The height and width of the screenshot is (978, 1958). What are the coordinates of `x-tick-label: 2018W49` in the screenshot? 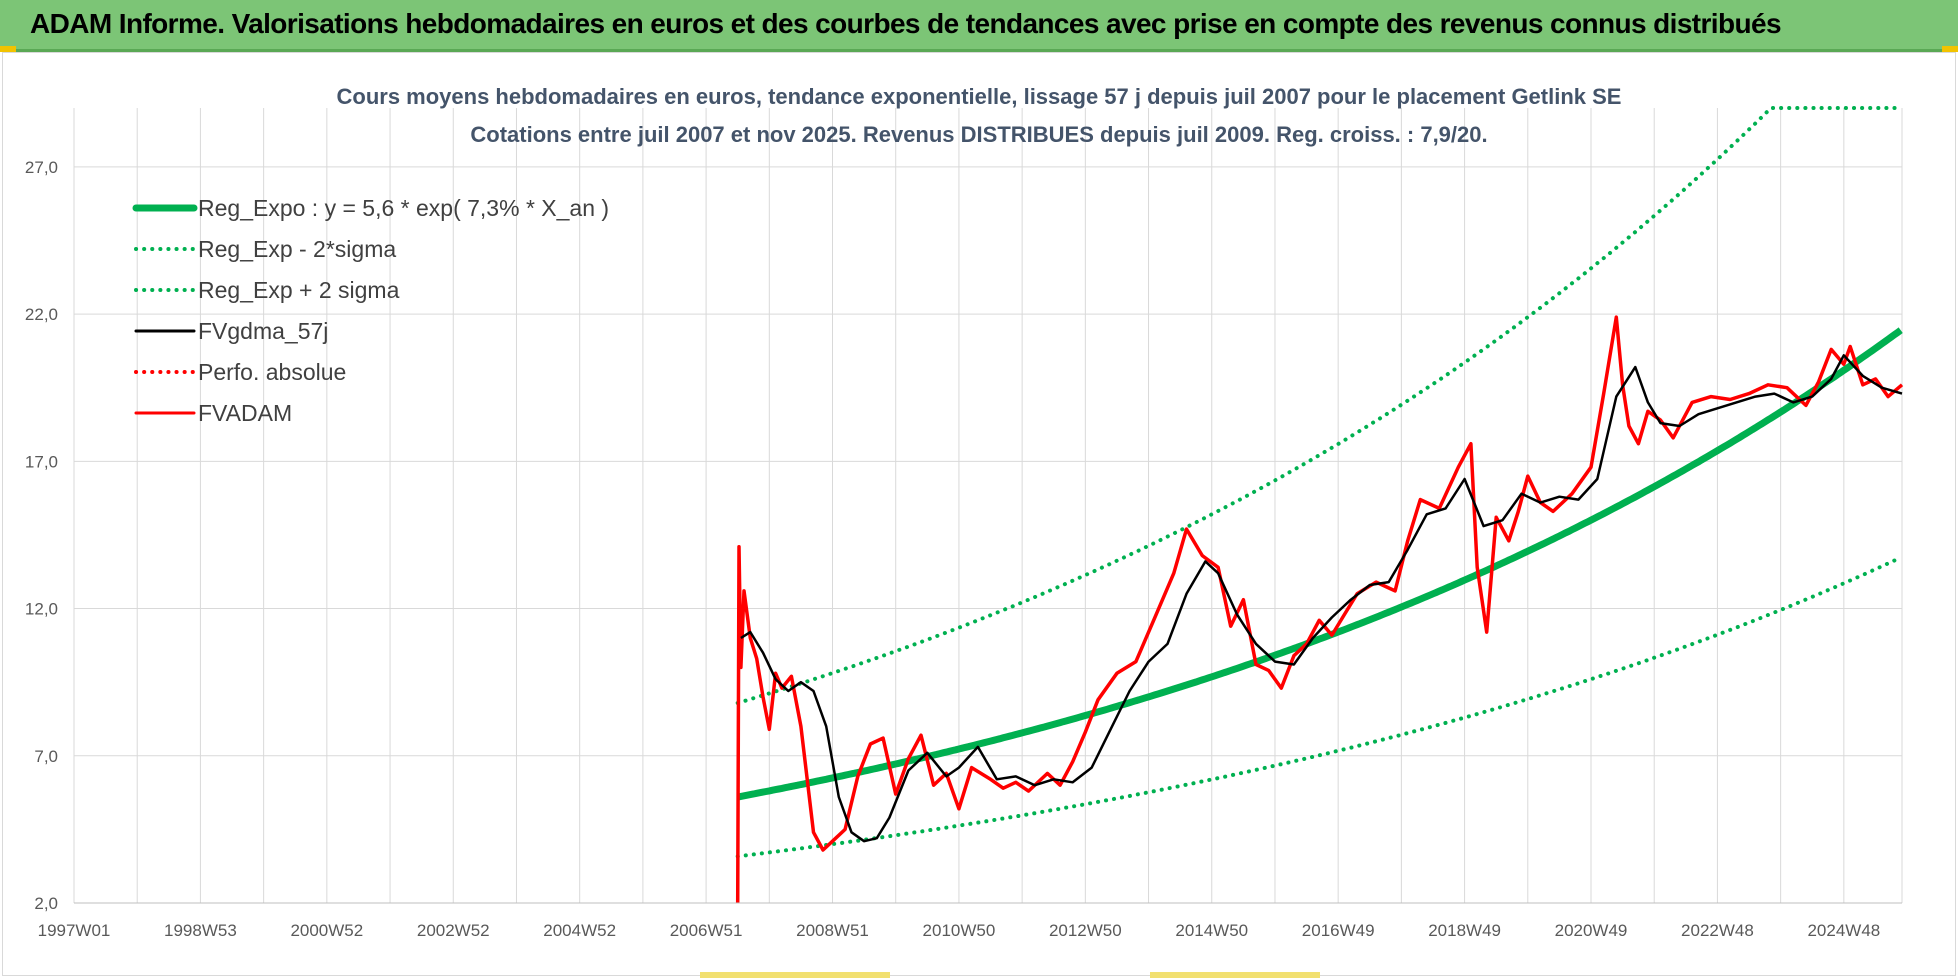 It's located at (1464, 930).